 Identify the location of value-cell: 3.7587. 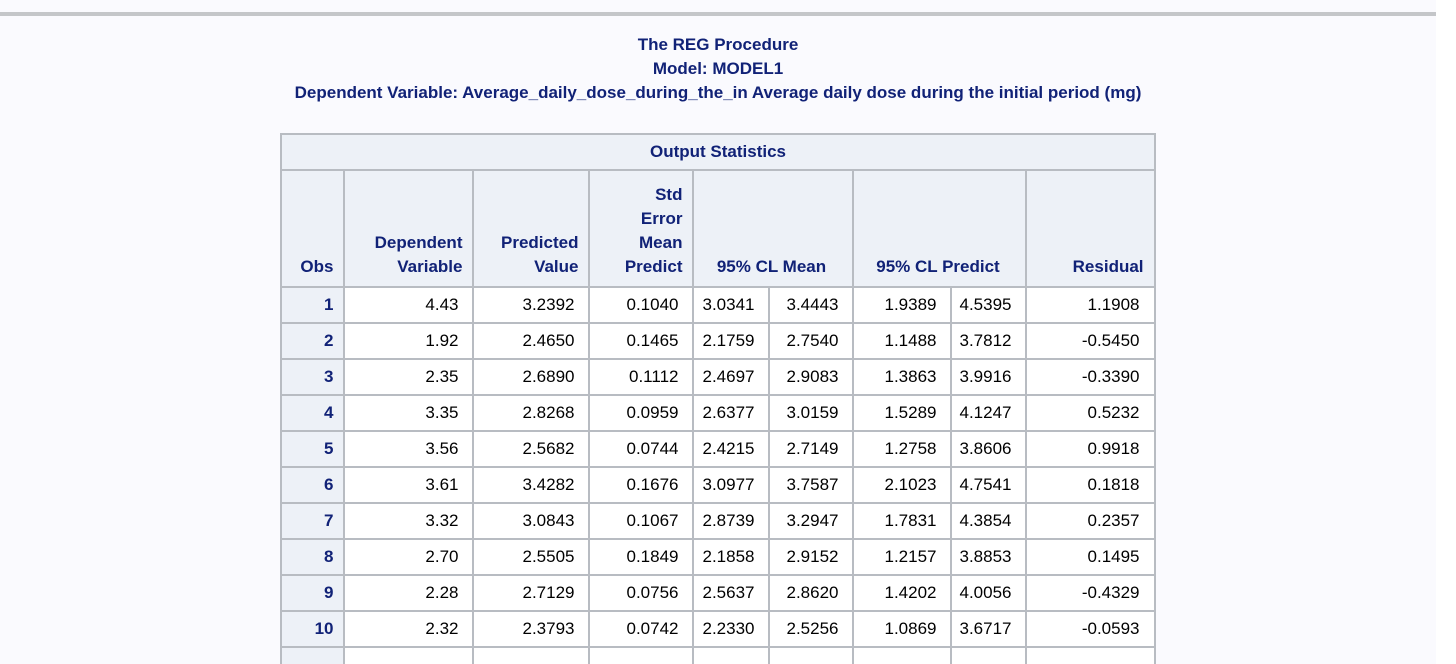
(811, 485).